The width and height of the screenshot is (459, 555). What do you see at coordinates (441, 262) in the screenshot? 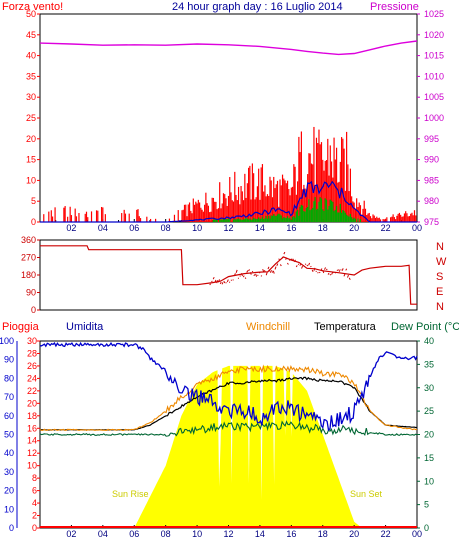
I see `compass-label: W` at bounding box center [441, 262].